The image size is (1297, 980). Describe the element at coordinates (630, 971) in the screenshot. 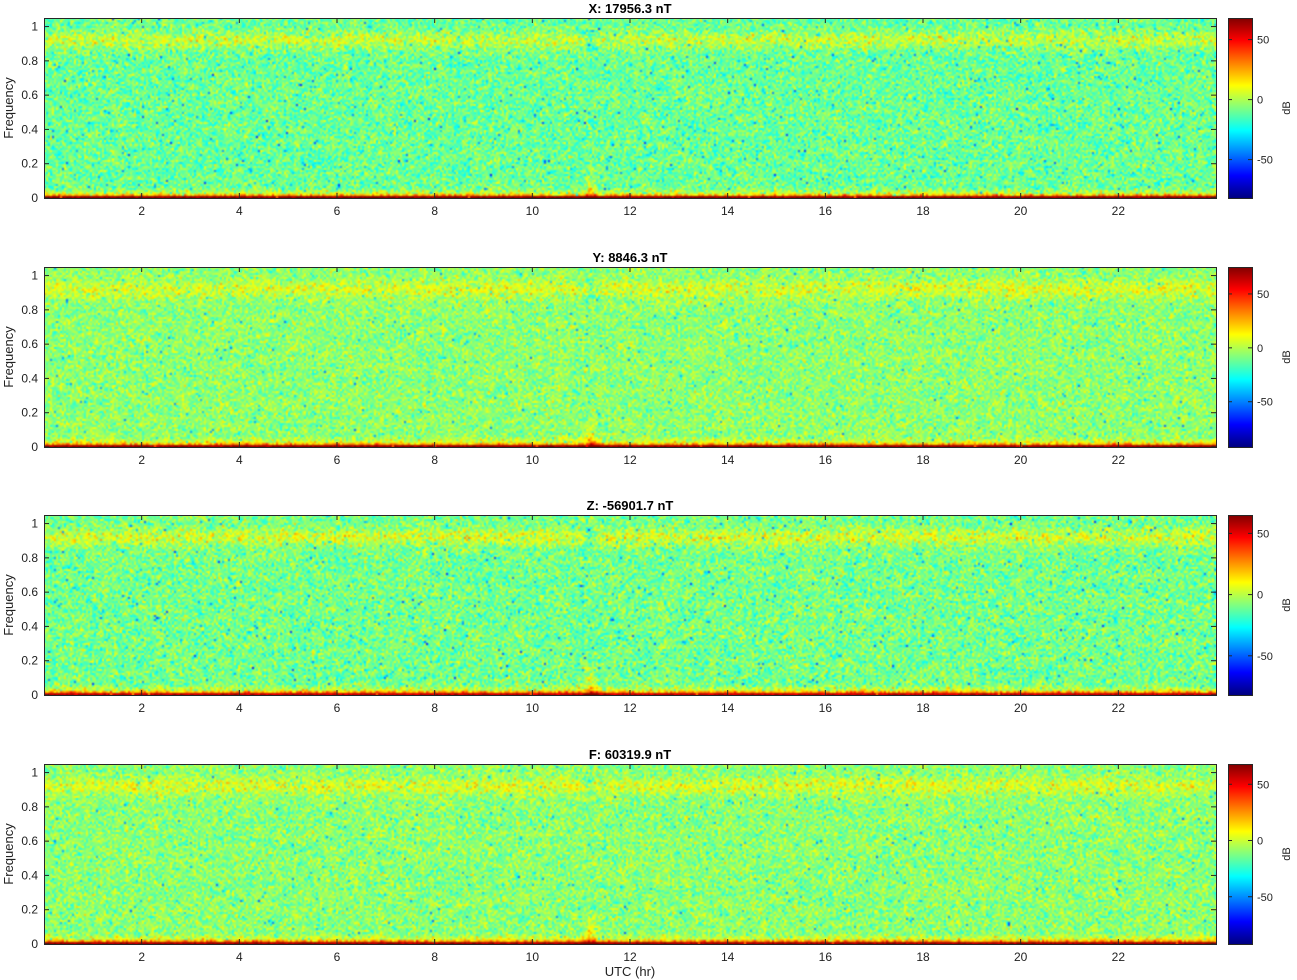

I see `x-axis-label: UTC (hr)` at that location.